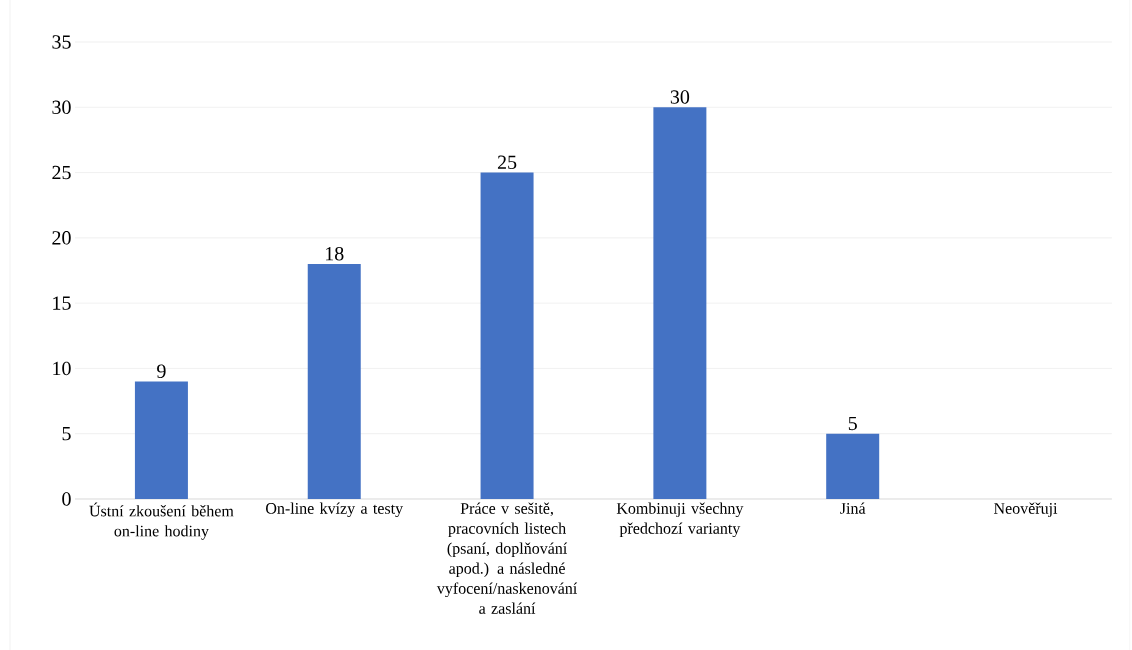  I want to click on x-tick-label: Kombinuji všechny předchozí varianty, so click(680, 520).